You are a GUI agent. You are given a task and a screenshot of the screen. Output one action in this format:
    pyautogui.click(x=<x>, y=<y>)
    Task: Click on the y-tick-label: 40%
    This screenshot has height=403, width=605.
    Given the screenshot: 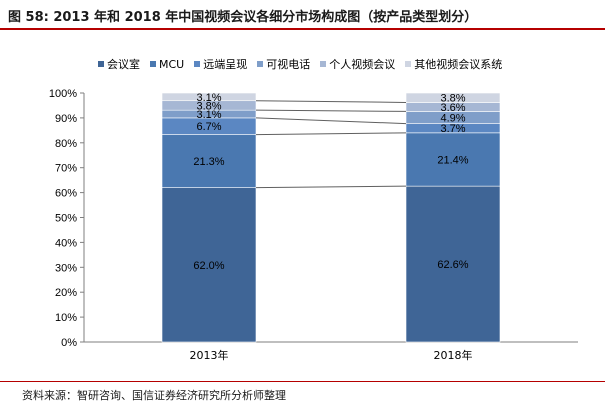 What is the action you would take?
    pyautogui.click(x=66, y=243)
    